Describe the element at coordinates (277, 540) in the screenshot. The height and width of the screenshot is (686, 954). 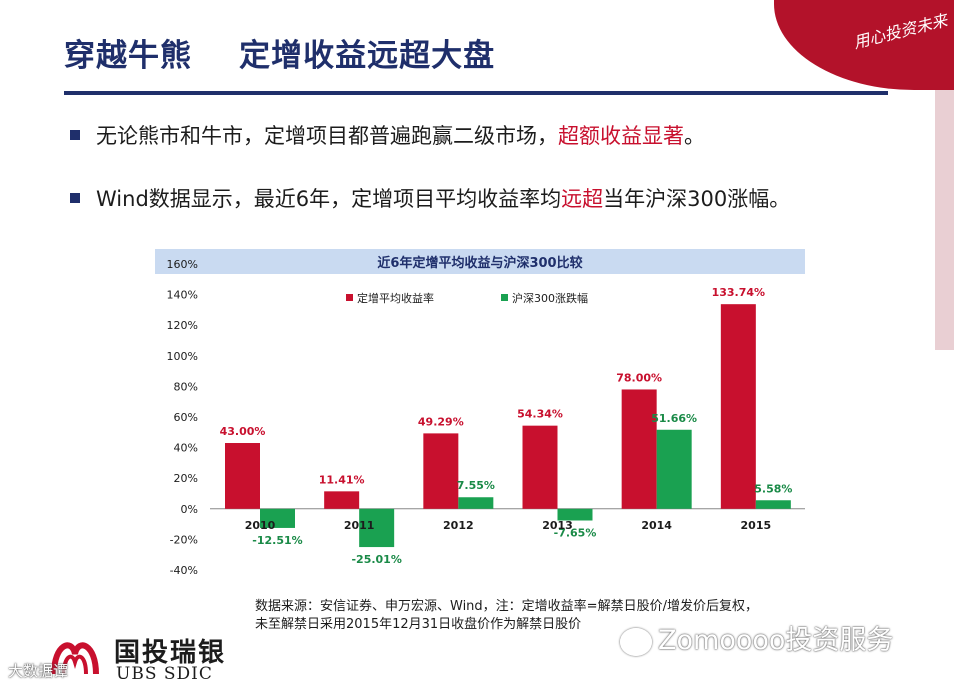
I see `data-label: -12.51%` at that location.